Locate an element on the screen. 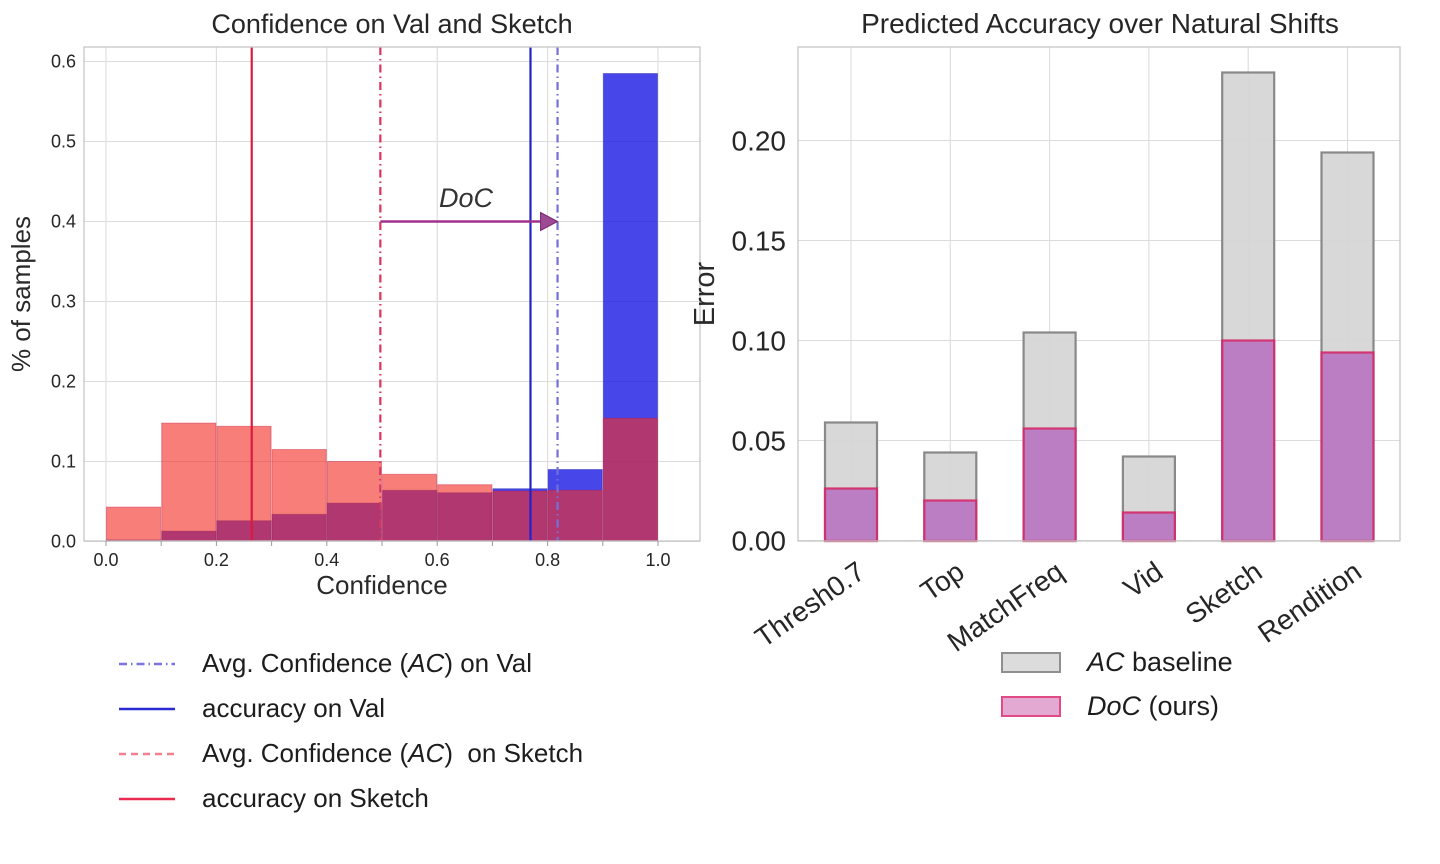 The image size is (1440, 864). y-tick-label: 0.20 is located at coordinates (759, 141).